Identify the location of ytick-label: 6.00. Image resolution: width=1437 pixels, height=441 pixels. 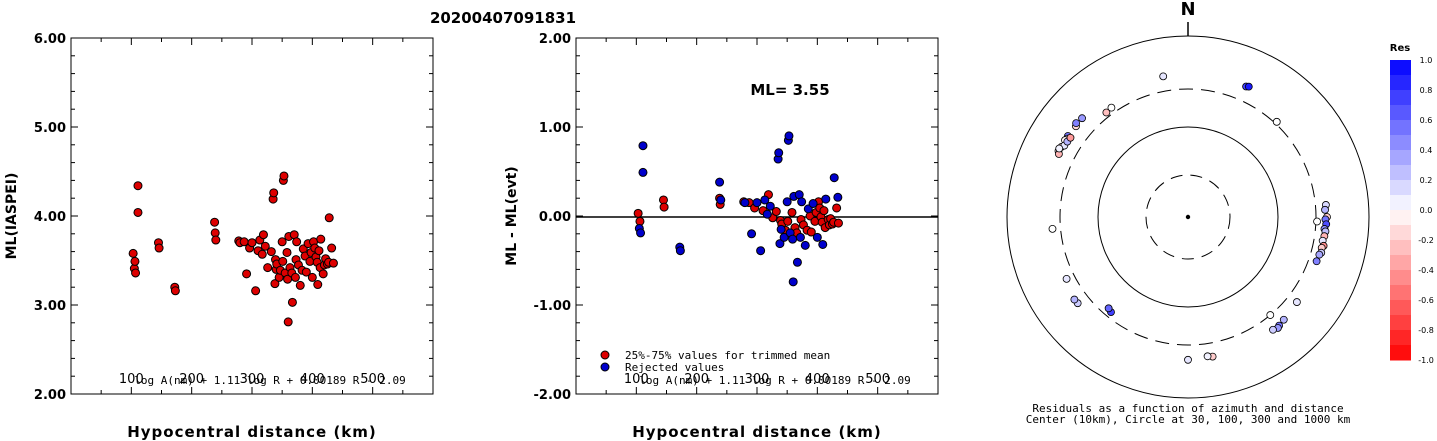
(50, 39).